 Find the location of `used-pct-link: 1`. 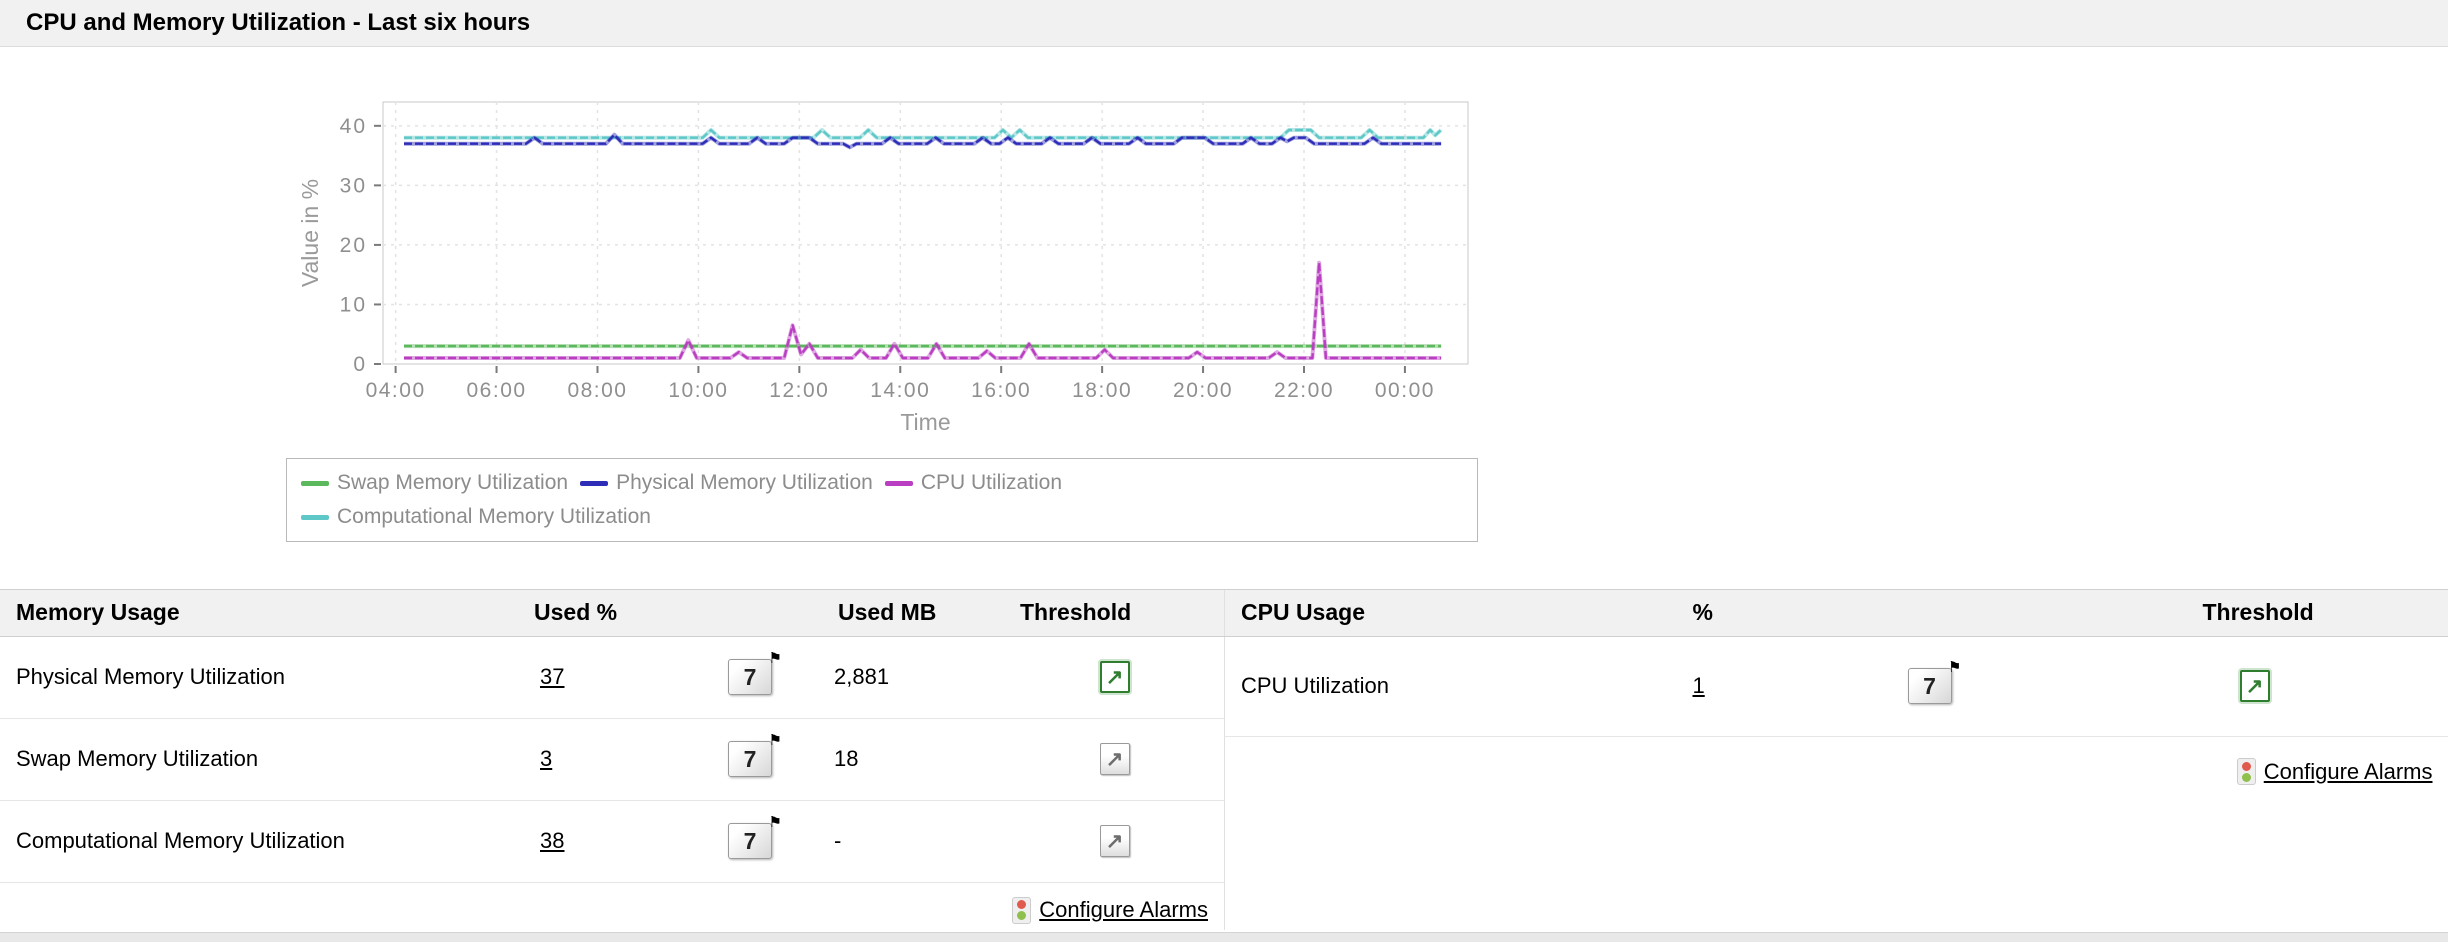

used-pct-link: 1 is located at coordinates (1698, 686).